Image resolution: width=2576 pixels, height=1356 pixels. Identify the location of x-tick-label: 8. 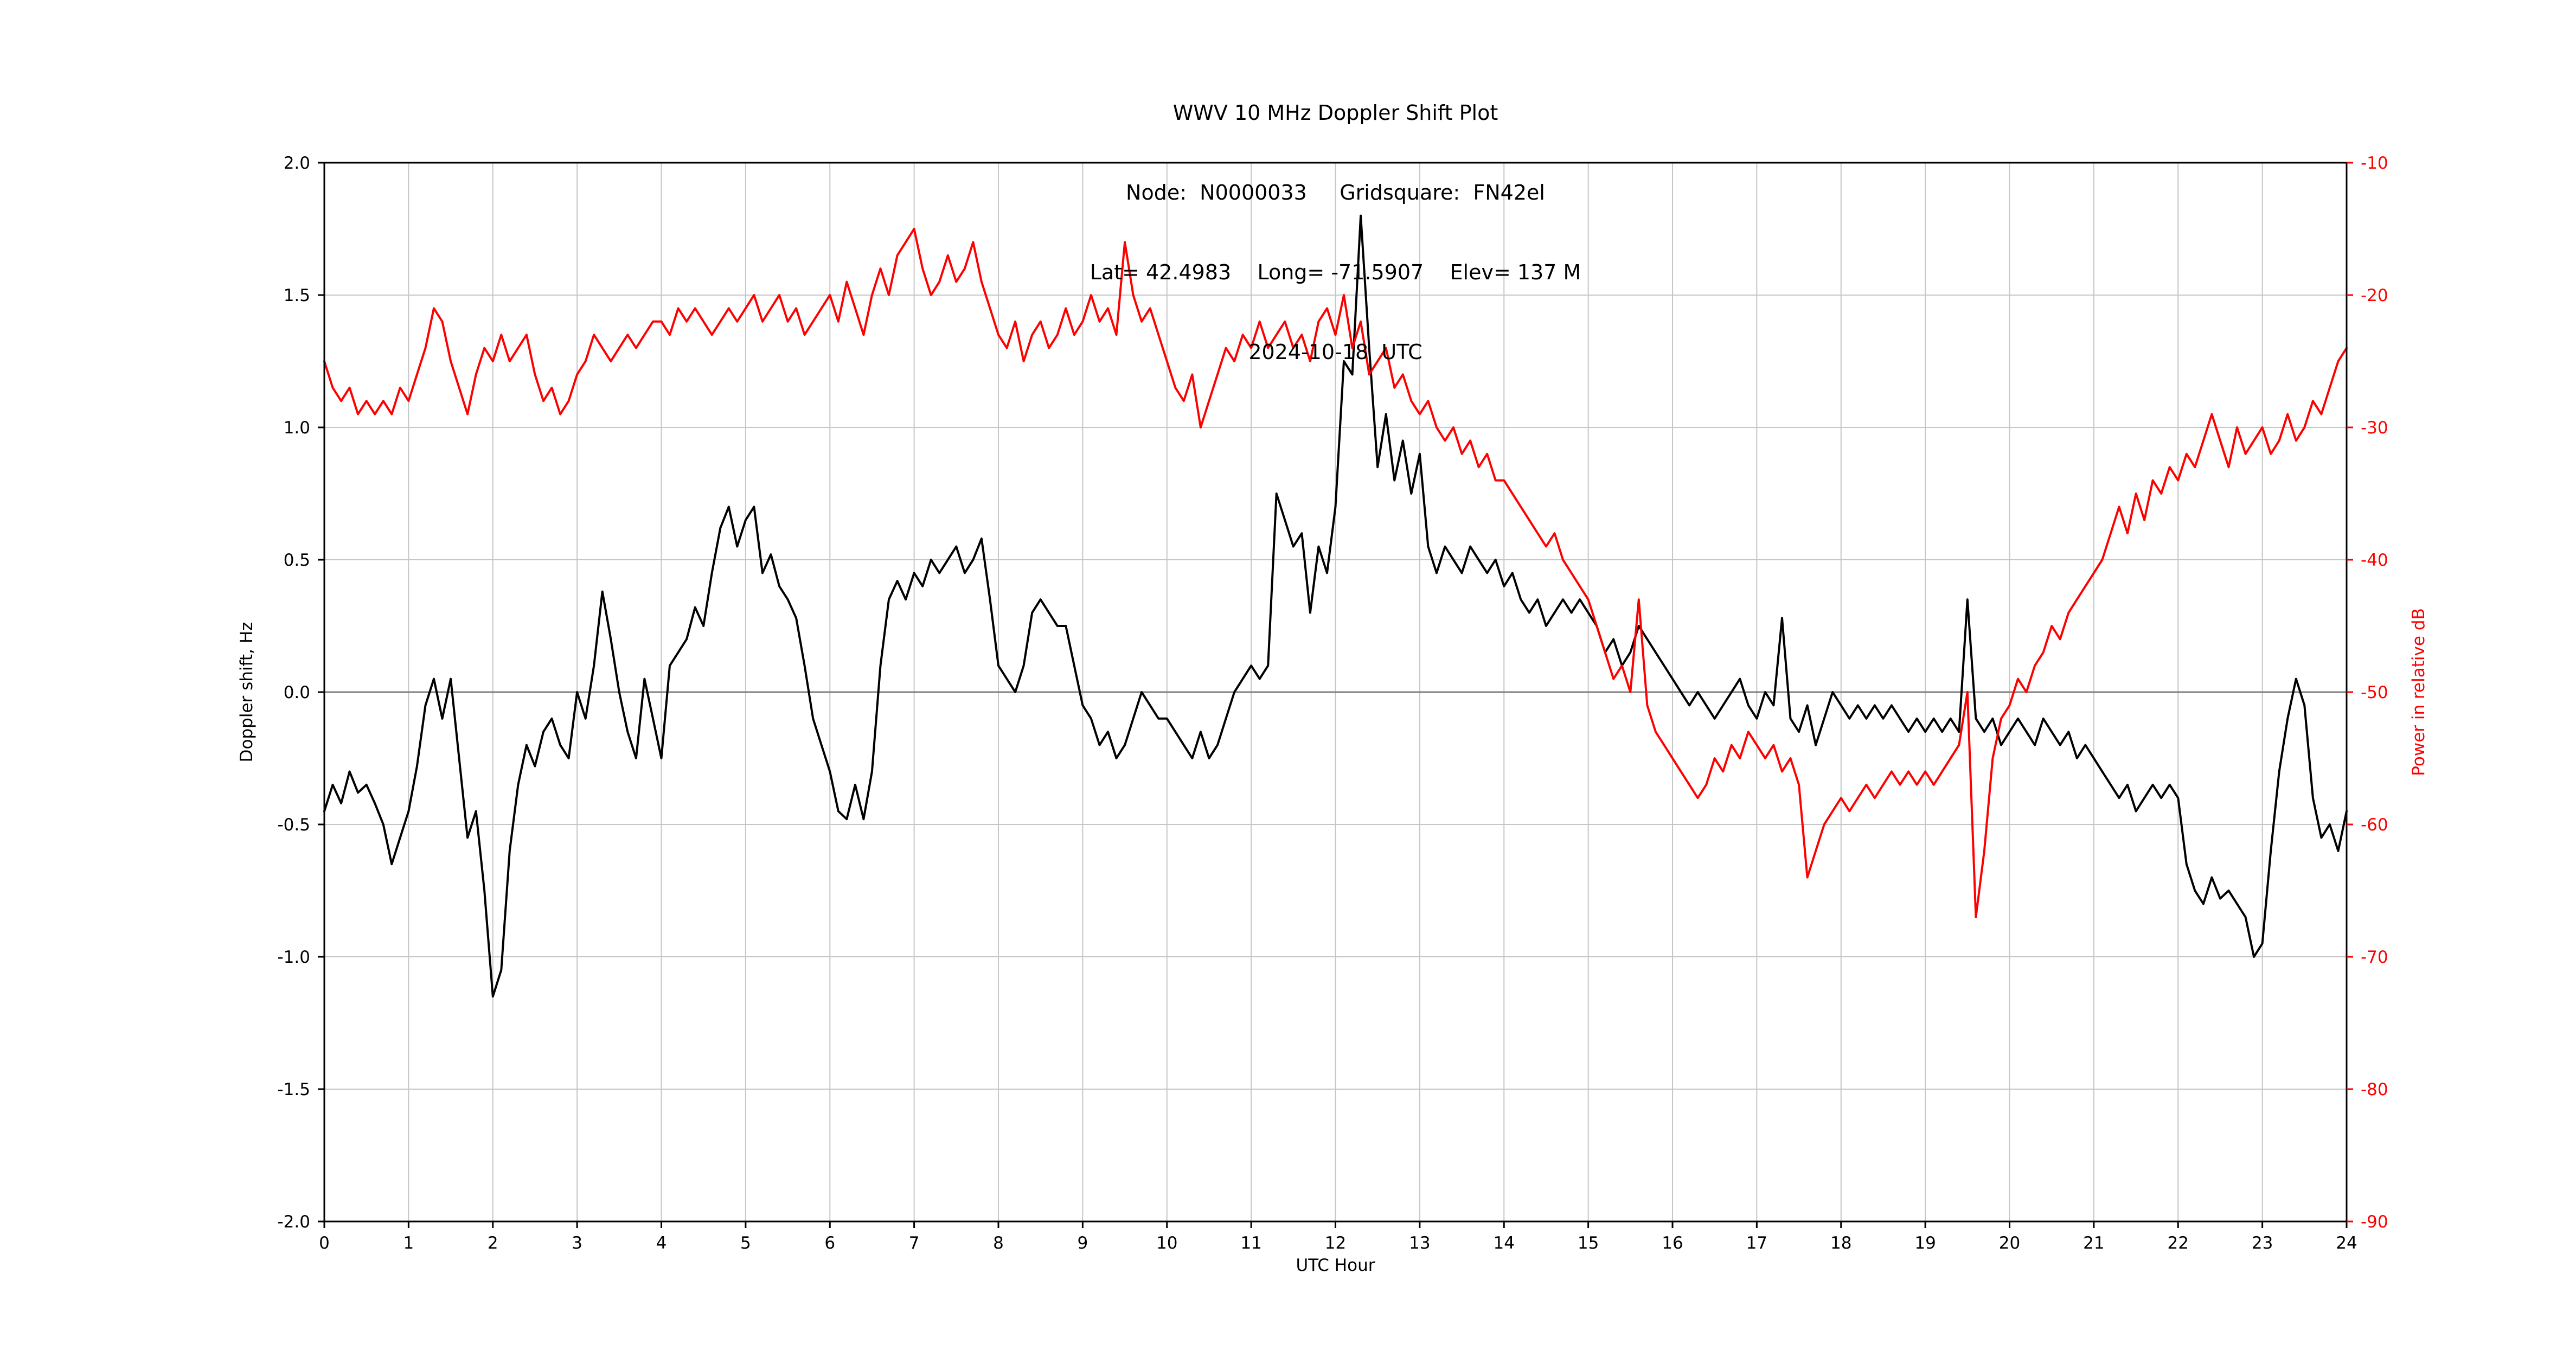
(998, 1243).